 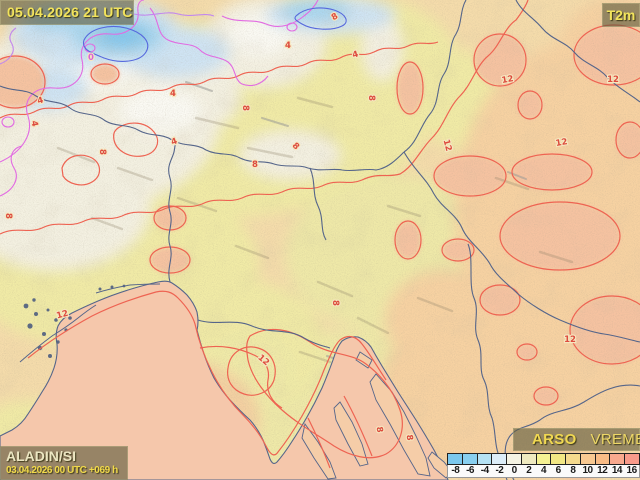 I want to click on blue-contours, so click(x=214, y=34).